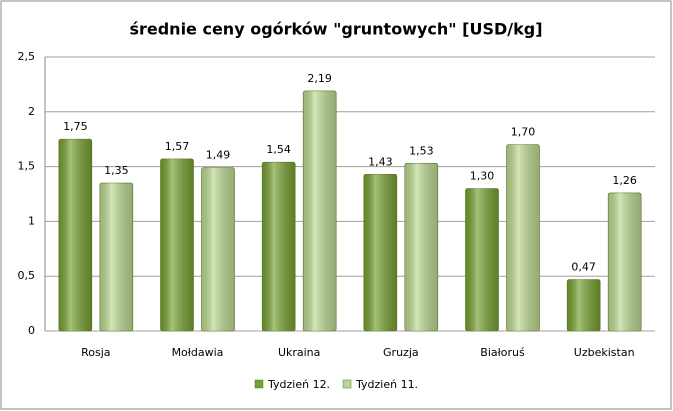  What do you see at coordinates (177, 146) in the screenshot?
I see `value-label: 1,57` at bounding box center [177, 146].